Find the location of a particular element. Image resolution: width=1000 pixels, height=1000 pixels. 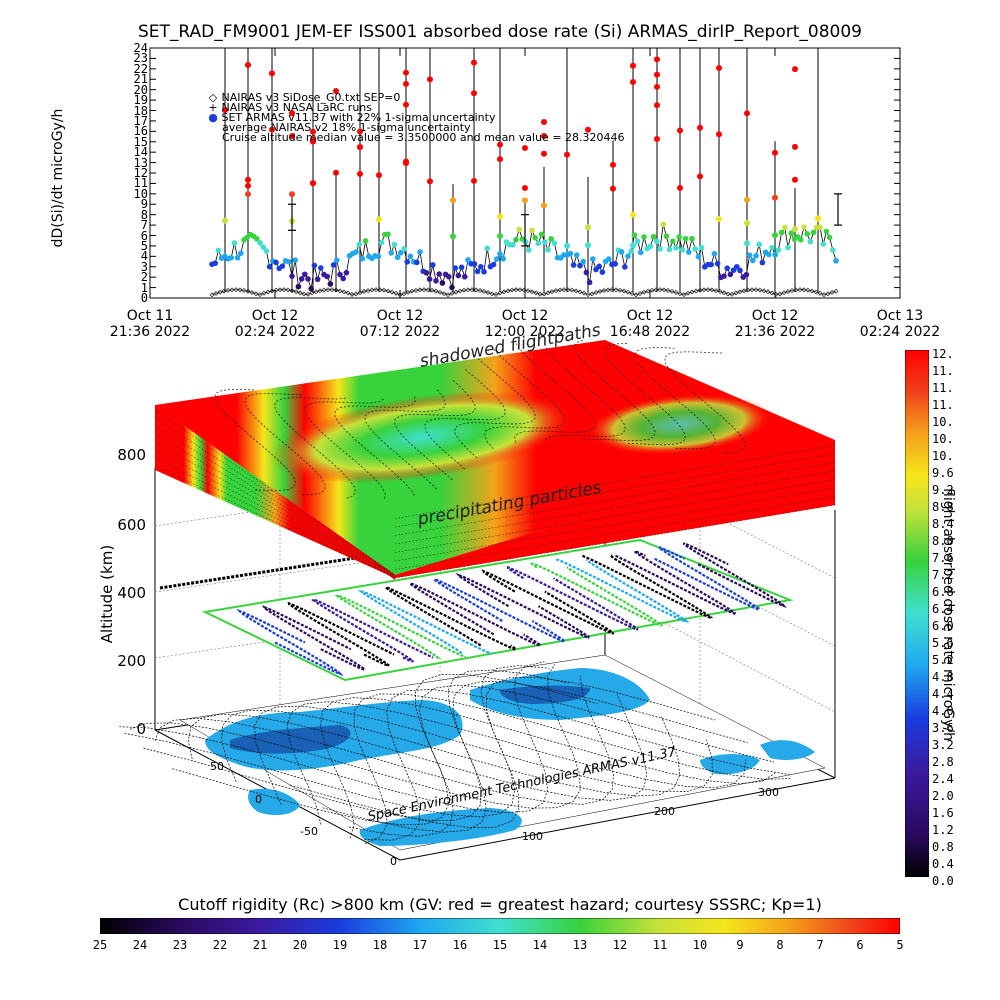

y-tick-label: 16 is located at coordinates (140, 131).